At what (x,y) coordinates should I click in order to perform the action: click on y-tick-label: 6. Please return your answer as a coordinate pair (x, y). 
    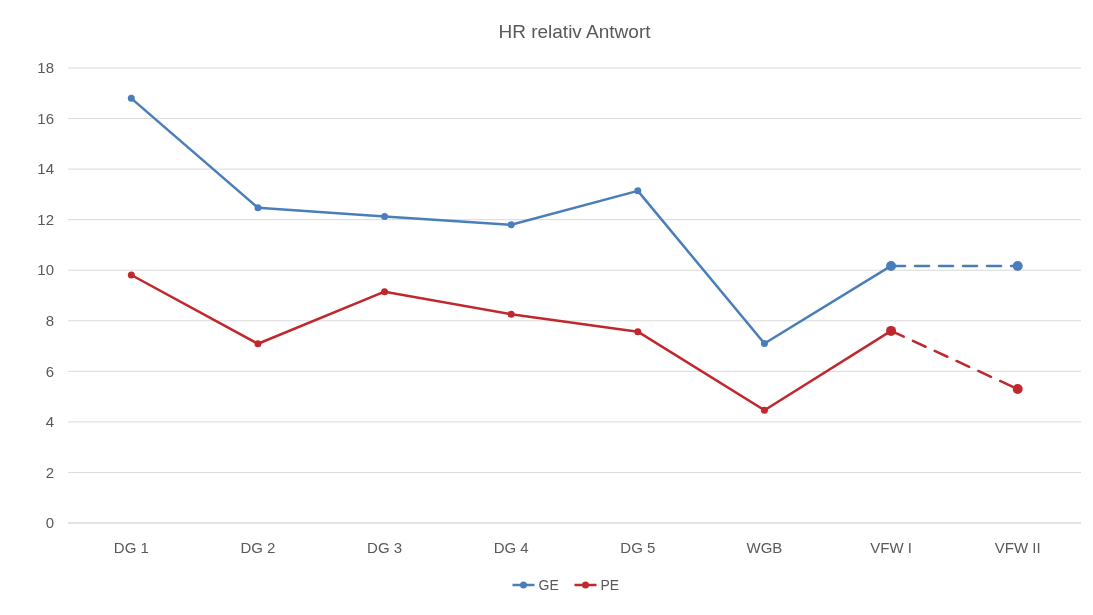
    Looking at the image, I should click on (49, 371).